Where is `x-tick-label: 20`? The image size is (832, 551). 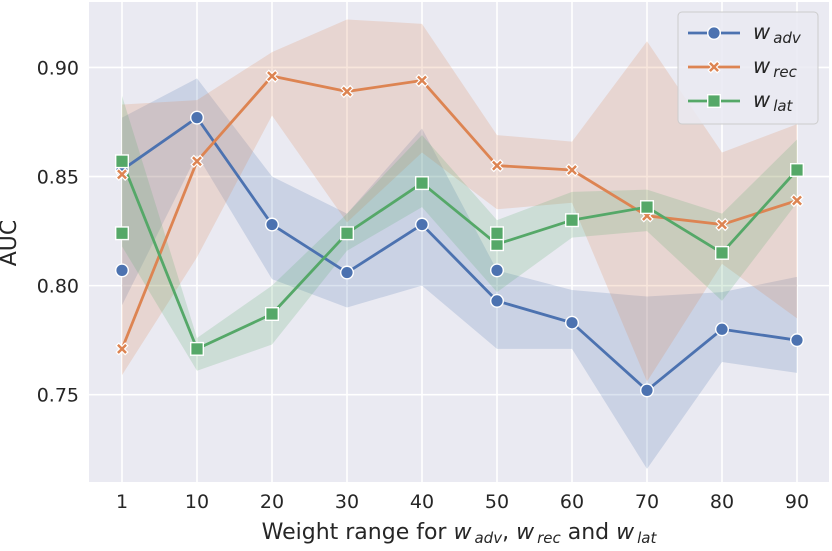 x-tick-label: 20 is located at coordinates (272, 502).